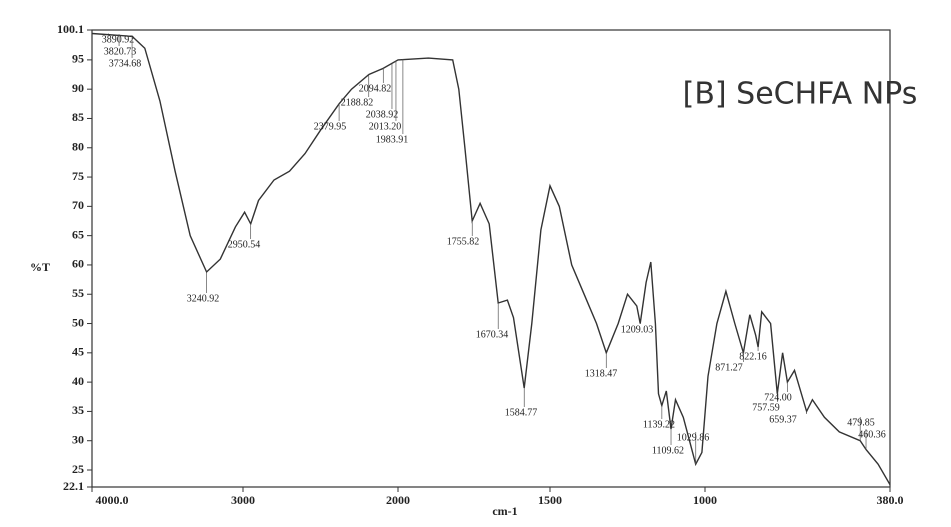 This screenshot has width=951, height=527. I want to click on peak-label: 1584.77, so click(521, 412).